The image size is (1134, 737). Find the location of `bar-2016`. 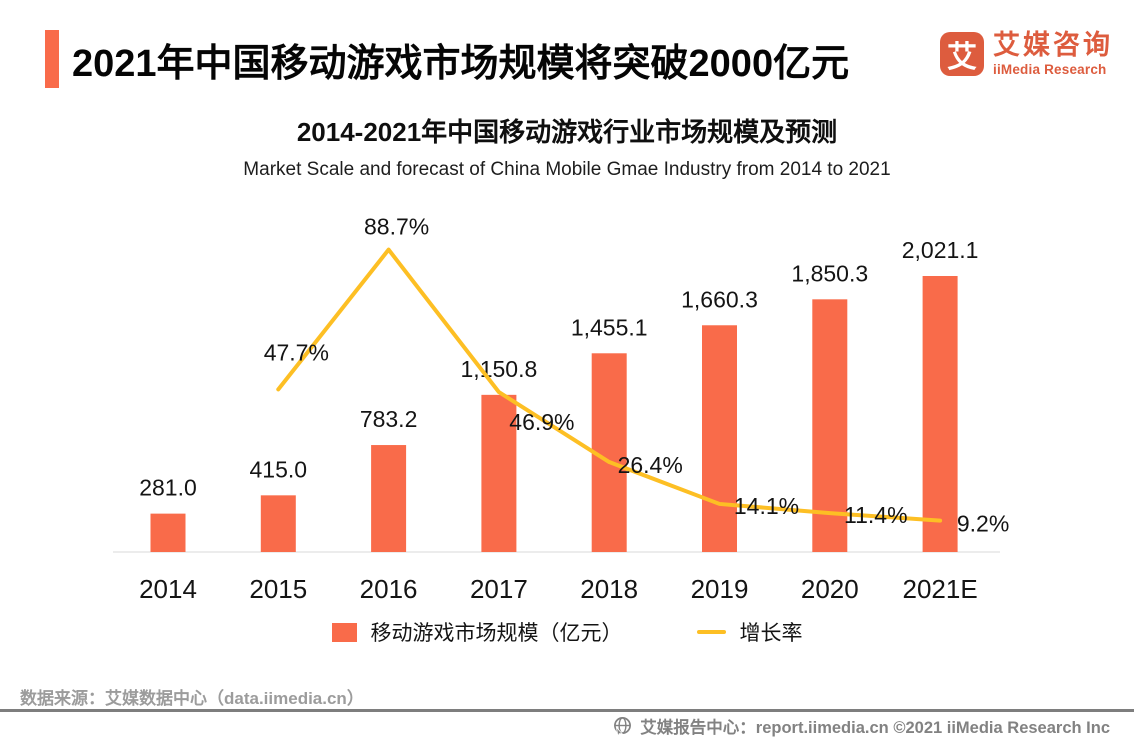

bar-2016 is located at coordinates (389, 498).